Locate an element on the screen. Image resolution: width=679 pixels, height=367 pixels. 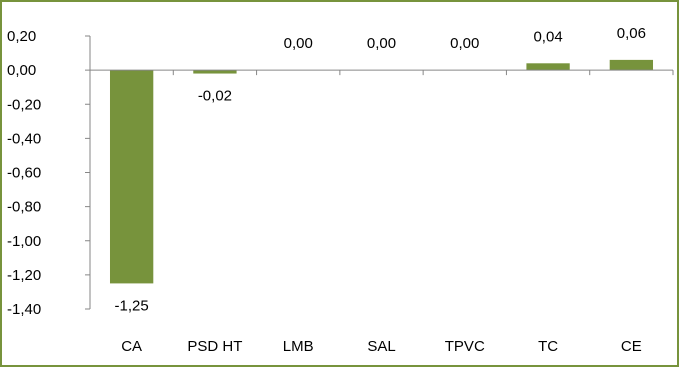
x-tick-label: SAL is located at coordinates (381, 346).